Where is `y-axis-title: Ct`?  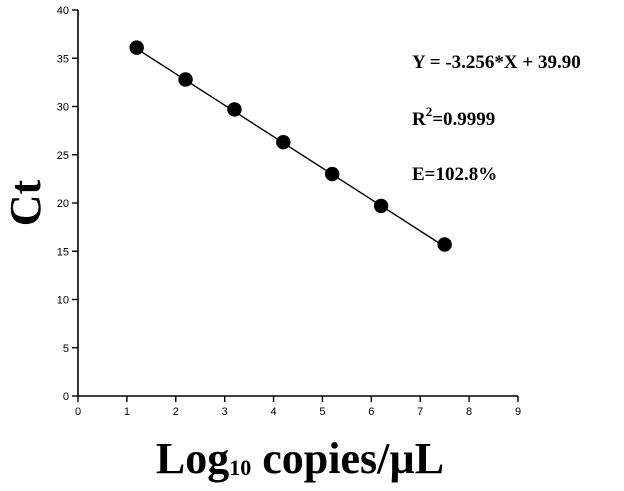
y-axis-title: Ct is located at coordinates (25, 202).